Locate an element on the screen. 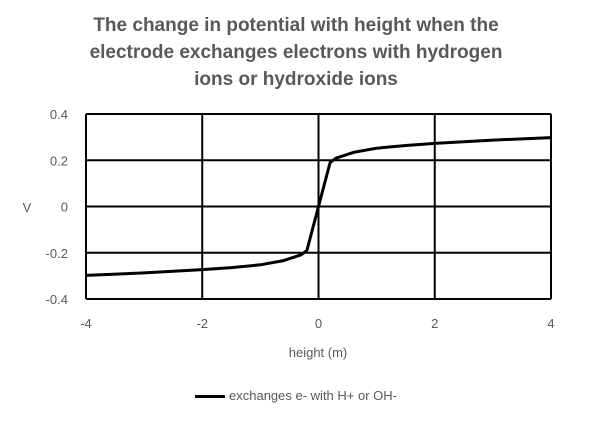  legend: exchanges e- with H+ or OH- is located at coordinates (296, 395).